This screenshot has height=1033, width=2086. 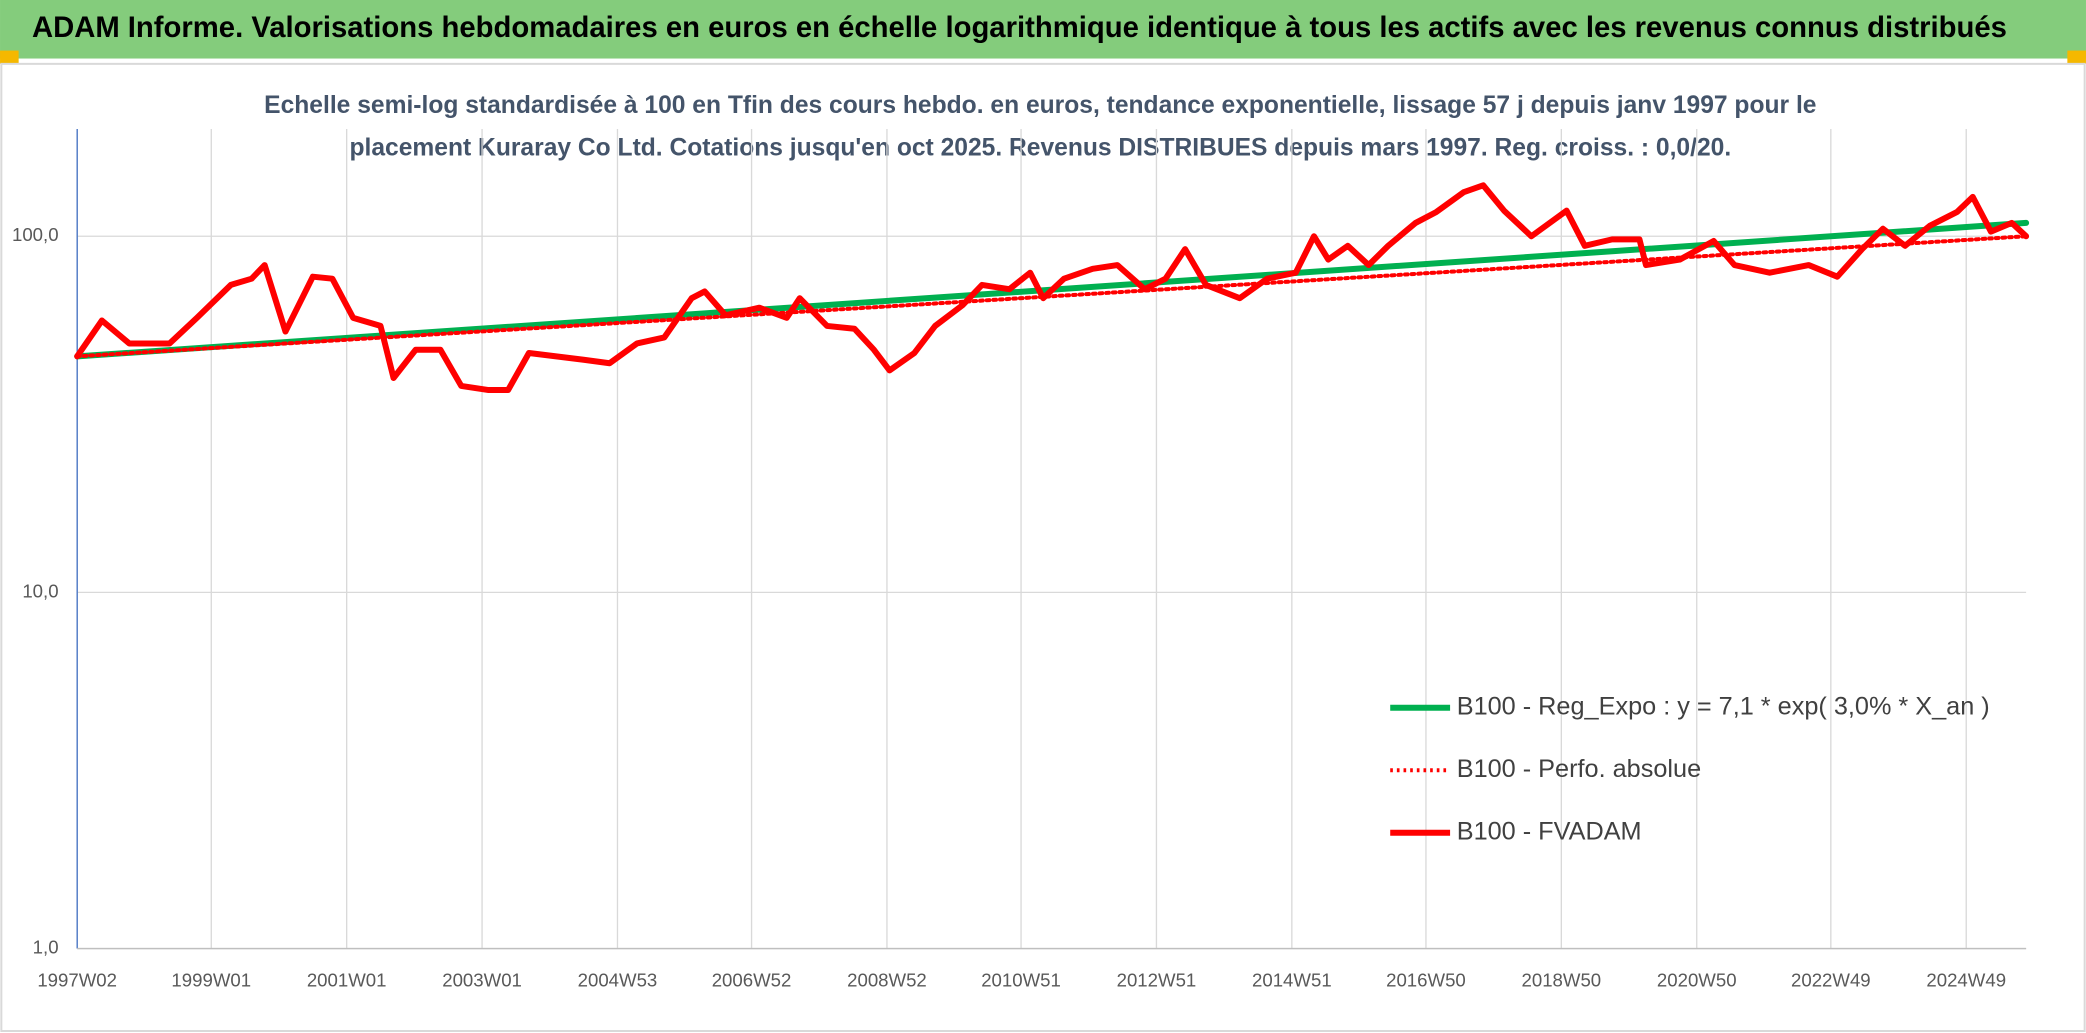 What do you see at coordinates (1426, 980) in the screenshot?
I see `x-tick-label: 2016W50` at bounding box center [1426, 980].